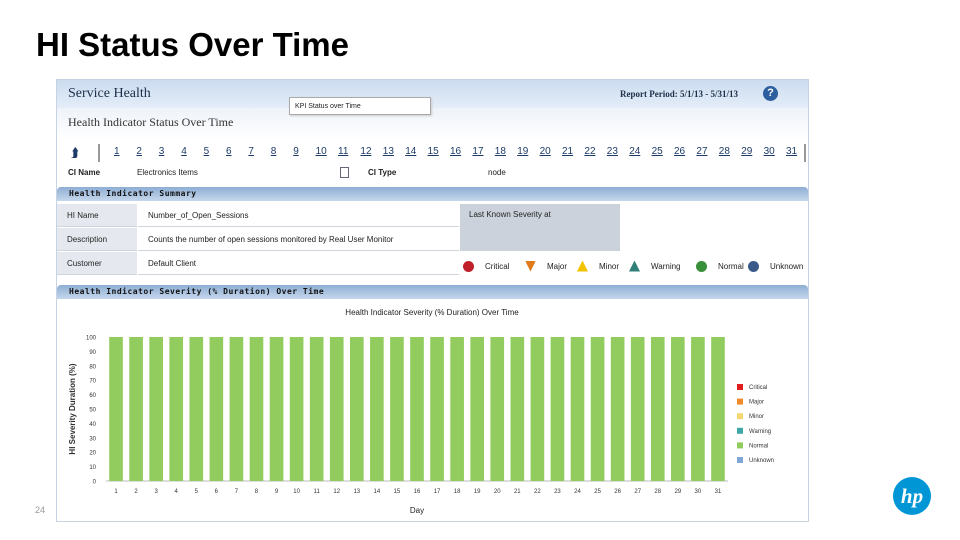  I want to click on y-tick-label: 90, so click(92, 353).